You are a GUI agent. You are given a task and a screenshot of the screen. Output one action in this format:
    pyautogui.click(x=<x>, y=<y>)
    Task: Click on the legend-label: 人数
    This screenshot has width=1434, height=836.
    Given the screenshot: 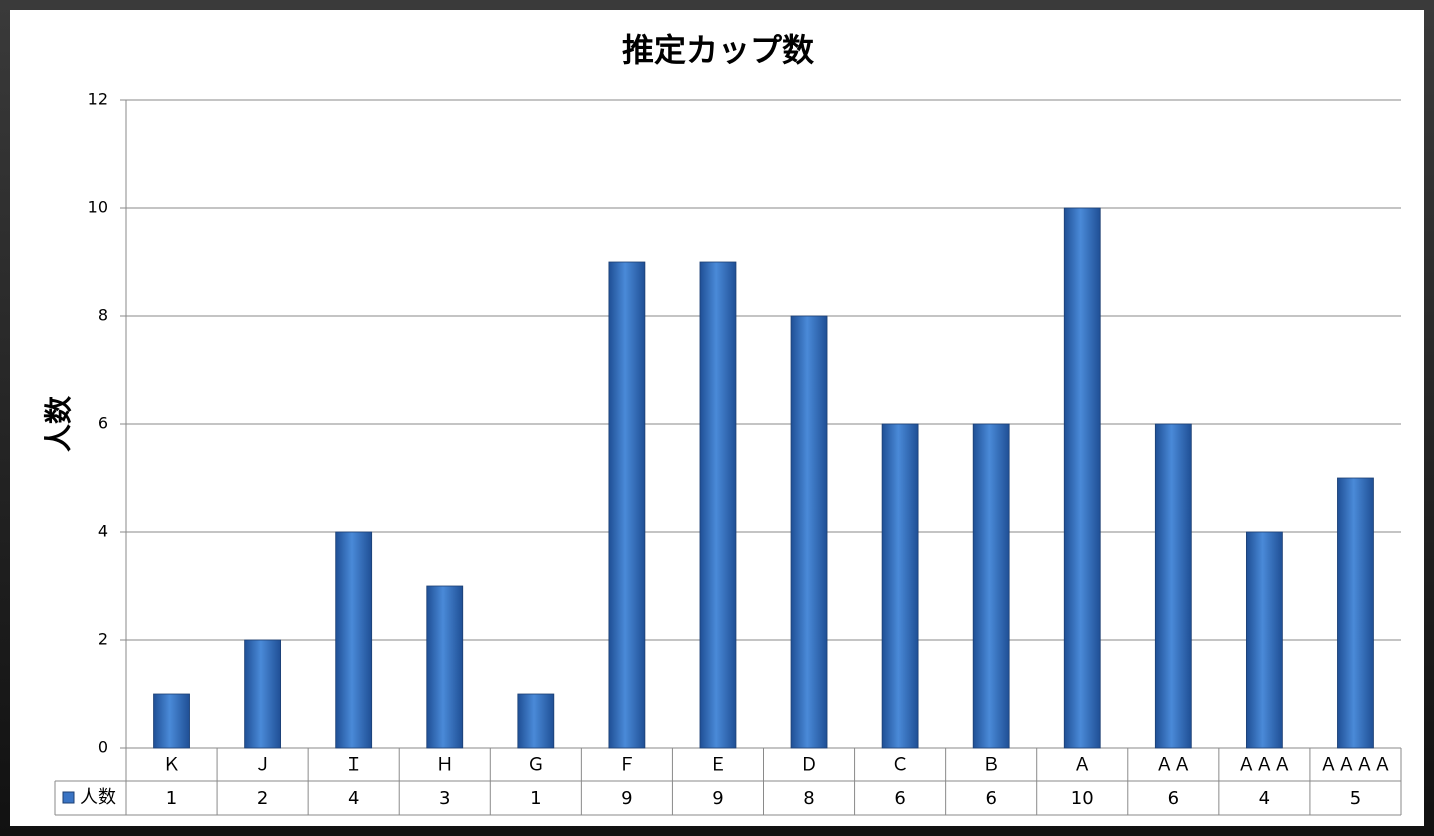 What is the action you would take?
    pyautogui.click(x=98, y=797)
    